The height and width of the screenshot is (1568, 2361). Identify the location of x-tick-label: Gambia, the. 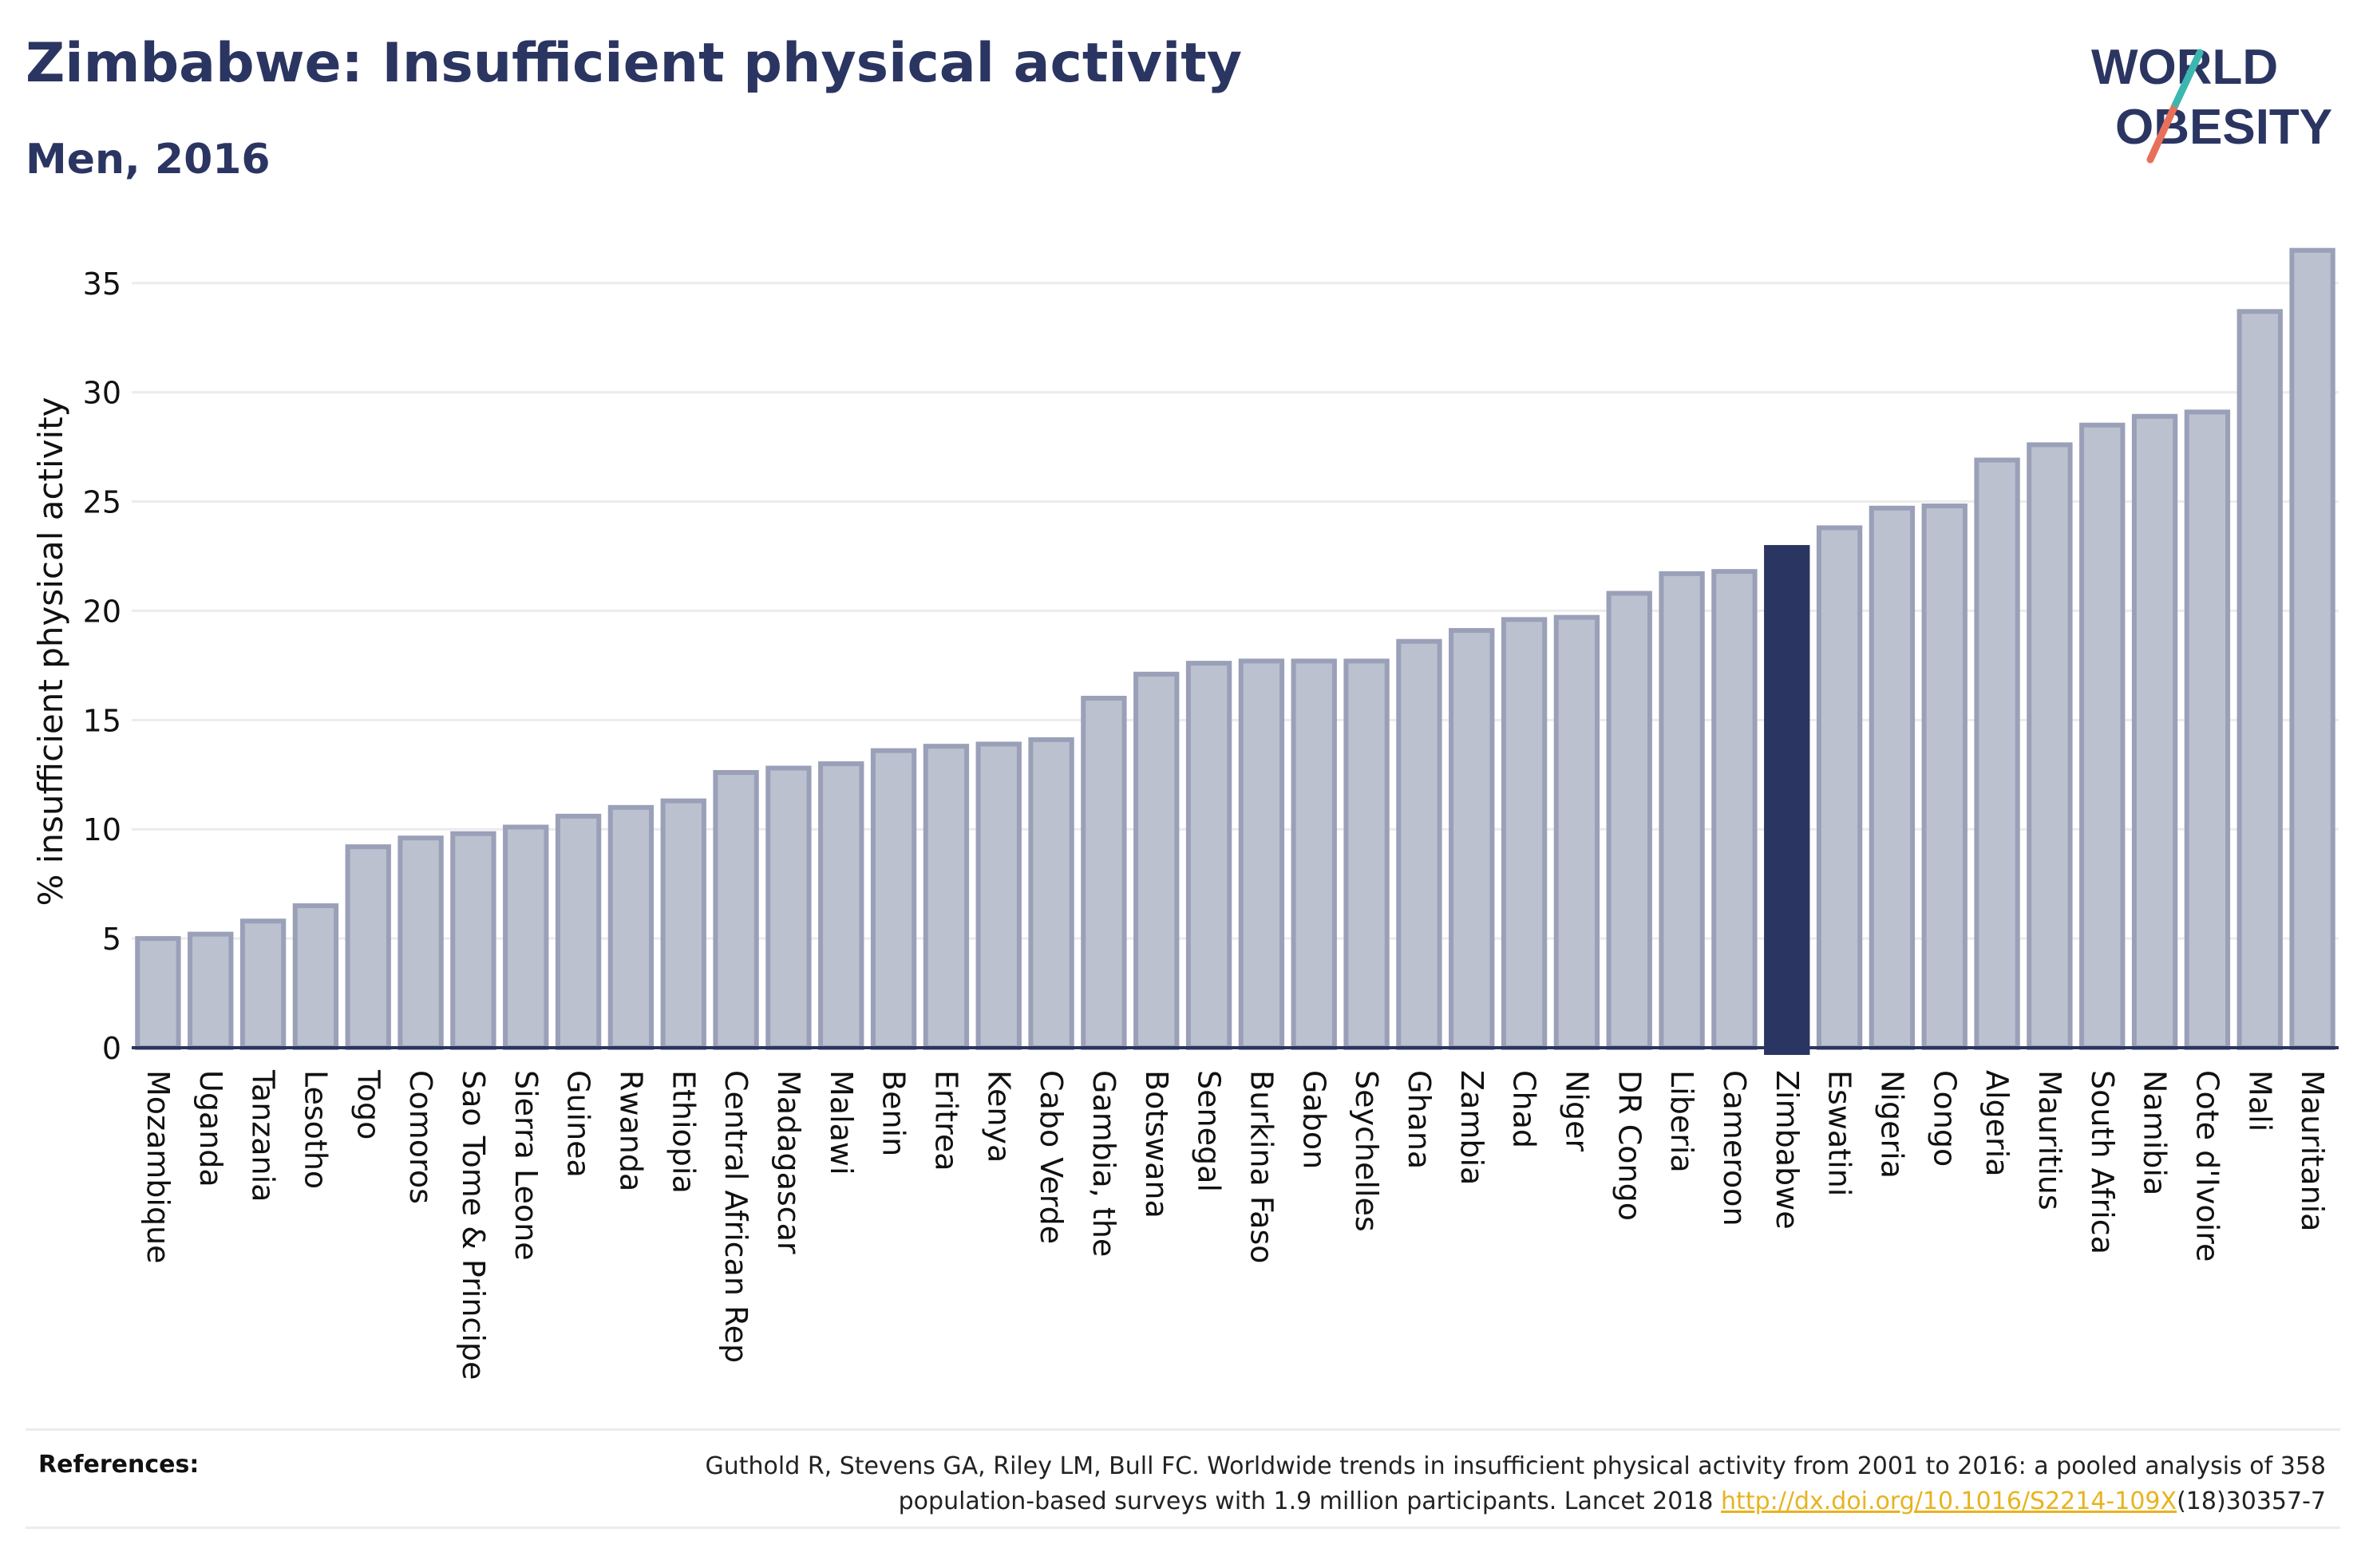
(1103, 1163).